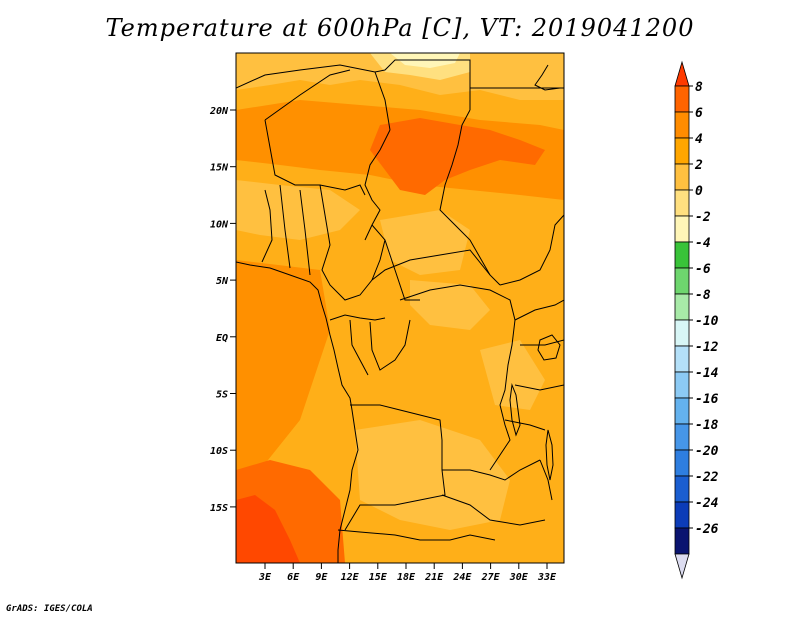 Image resolution: width=800 pixels, height=618 pixels. Describe the element at coordinates (416, 535) in the screenshot. I see `border-namibia` at that location.